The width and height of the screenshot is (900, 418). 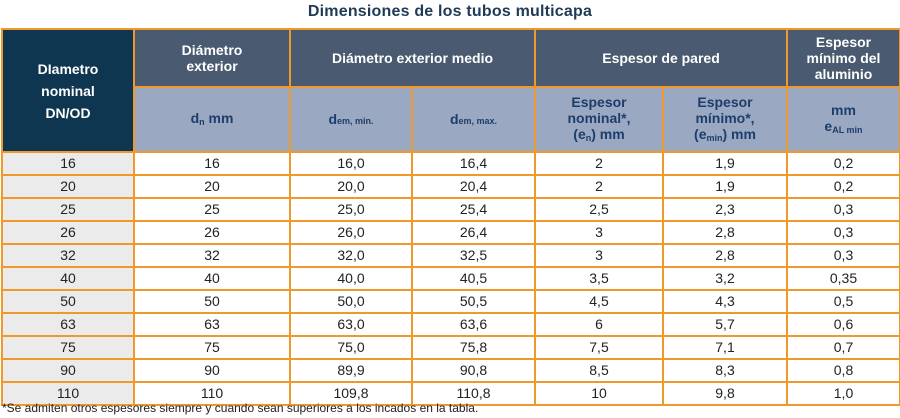 What do you see at coordinates (473, 186) in the screenshot?
I see `table-cell: 20,4` at bounding box center [473, 186].